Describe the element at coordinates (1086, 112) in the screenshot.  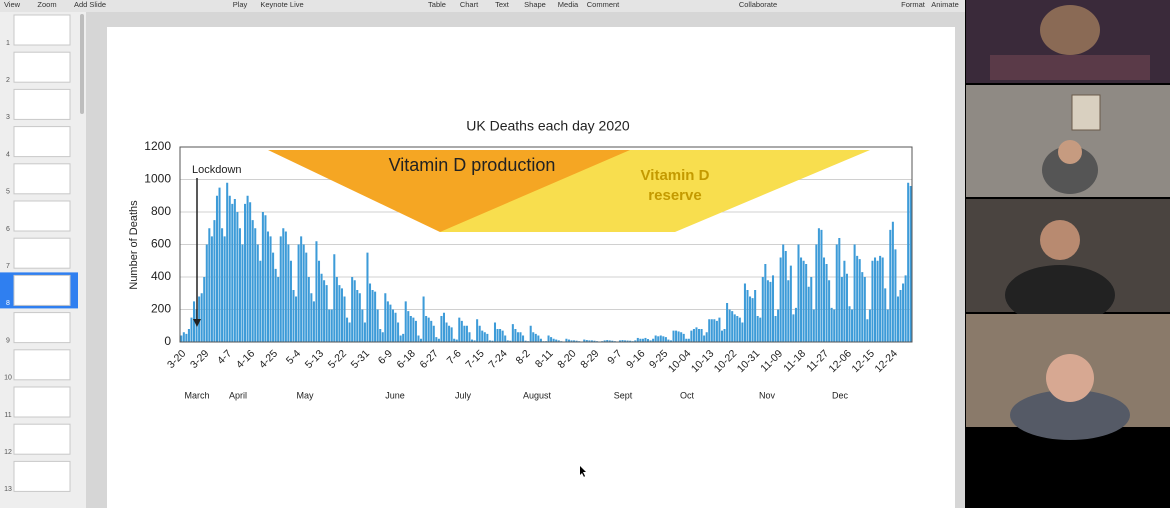
I see `picture` at that location.